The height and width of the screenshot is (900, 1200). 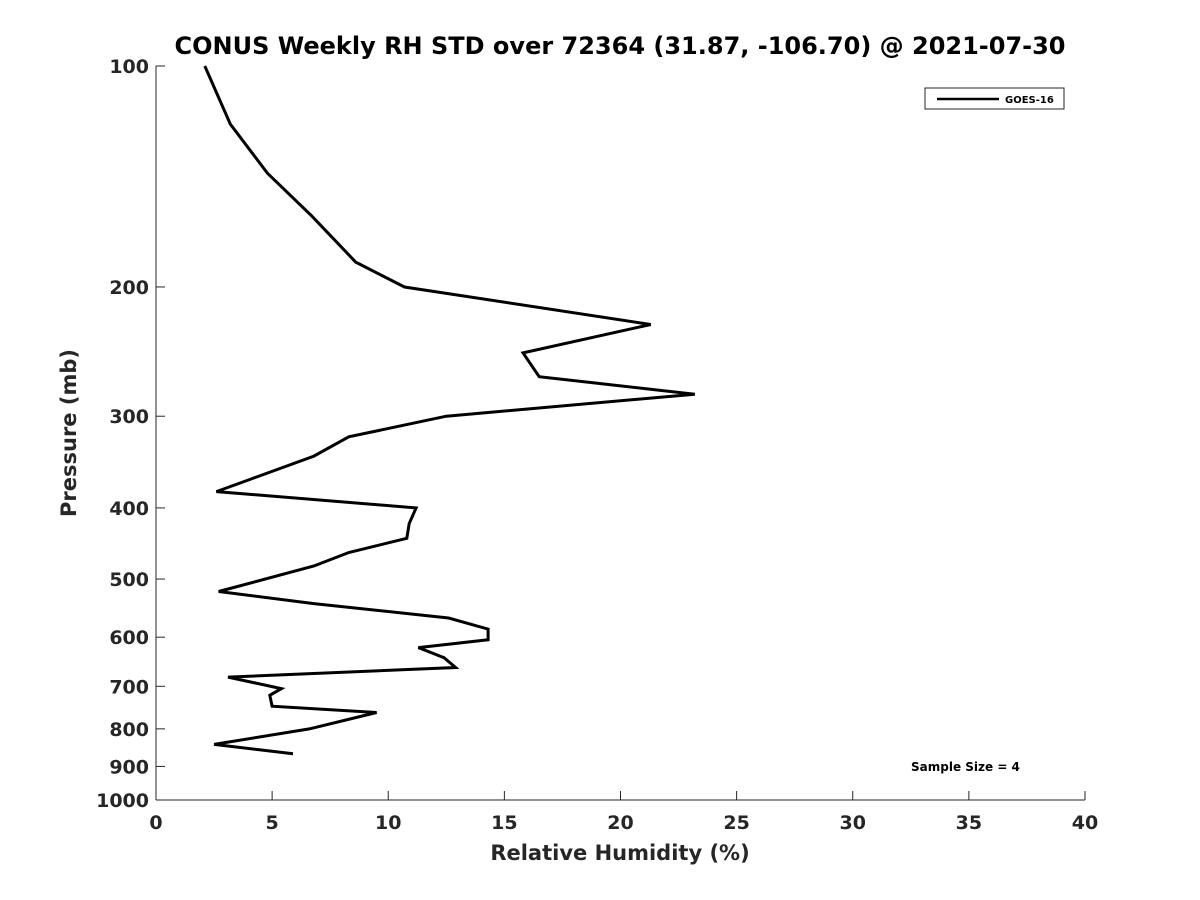 What do you see at coordinates (969, 823) in the screenshot?
I see `x-tick-label: 35` at bounding box center [969, 823].